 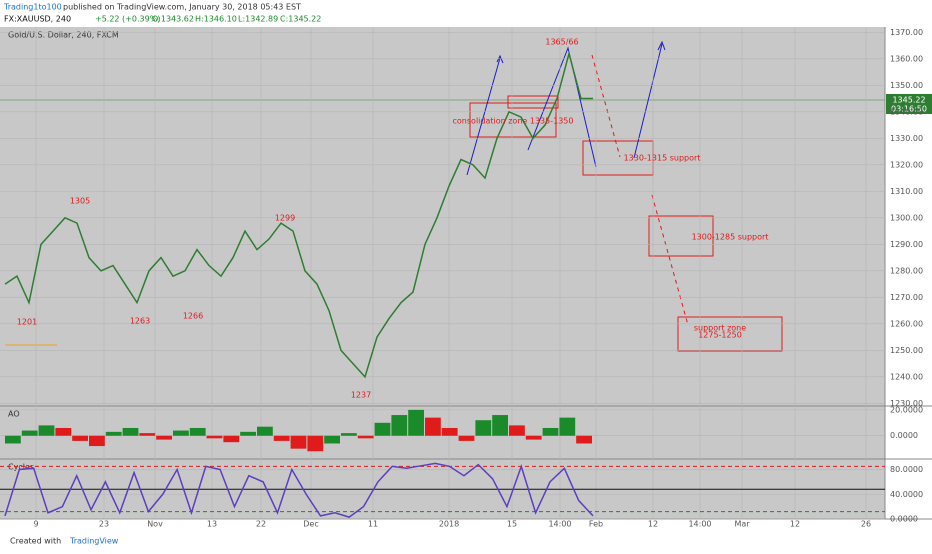 I want to click on x-tick-label: Mar, so click(x=742, y=524).